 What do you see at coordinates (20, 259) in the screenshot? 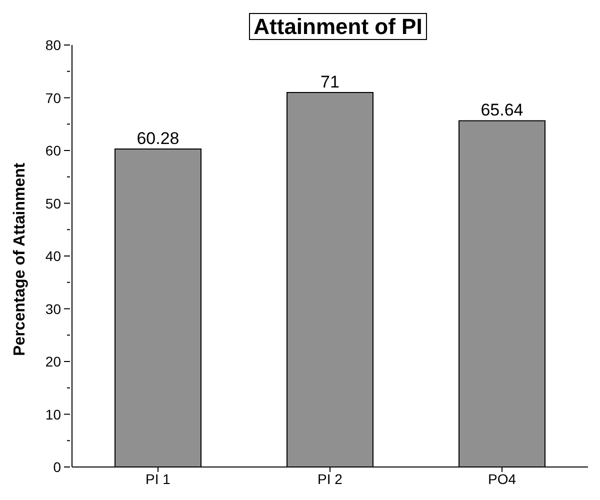
I see `y-axis-title: Percentage of Attainment` at bounding box center [20, 259].